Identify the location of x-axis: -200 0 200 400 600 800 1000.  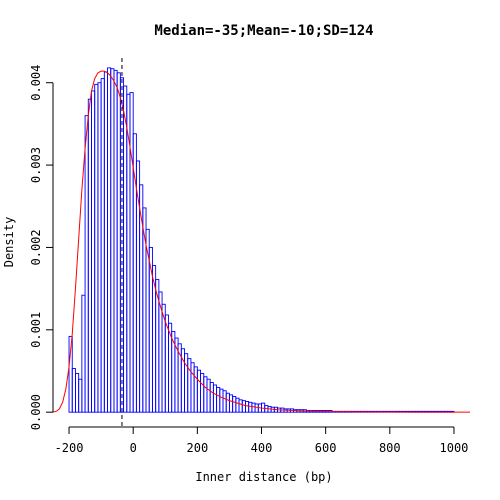
(262, 440).